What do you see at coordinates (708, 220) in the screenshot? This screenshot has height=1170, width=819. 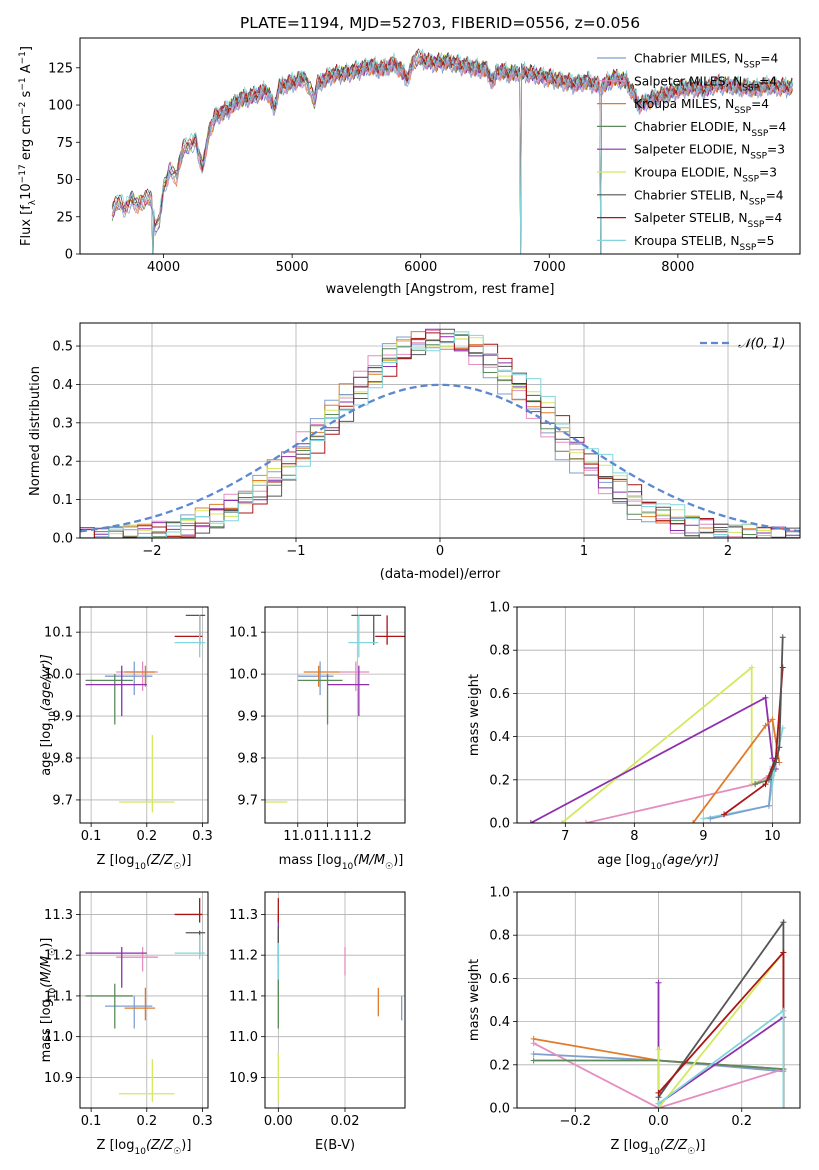 I see `legend-entry: Salpeter STELIB, NSSP=4` at bounding box center [708, 220].